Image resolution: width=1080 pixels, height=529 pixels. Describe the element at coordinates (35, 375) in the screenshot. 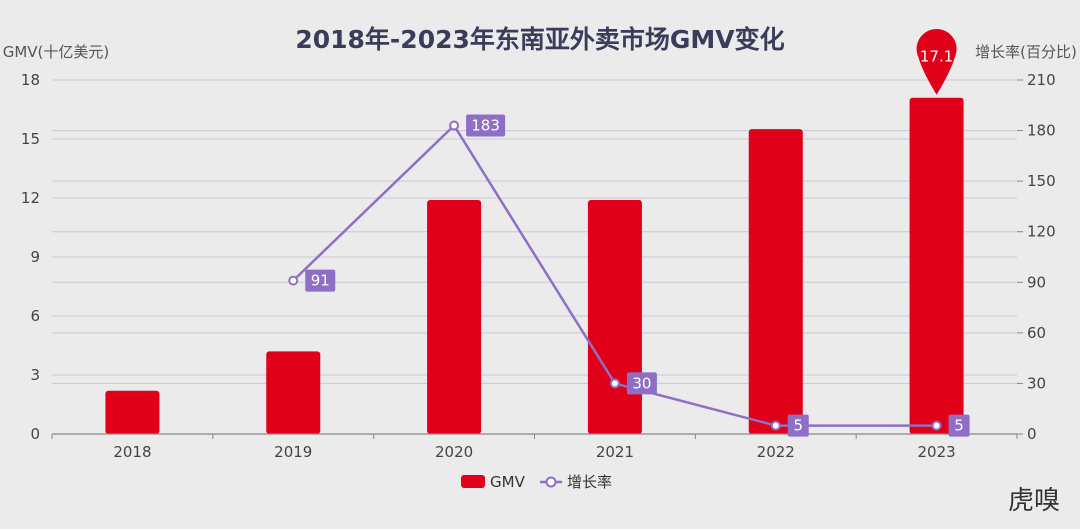

I see `y-tick-label: 3` at that location.